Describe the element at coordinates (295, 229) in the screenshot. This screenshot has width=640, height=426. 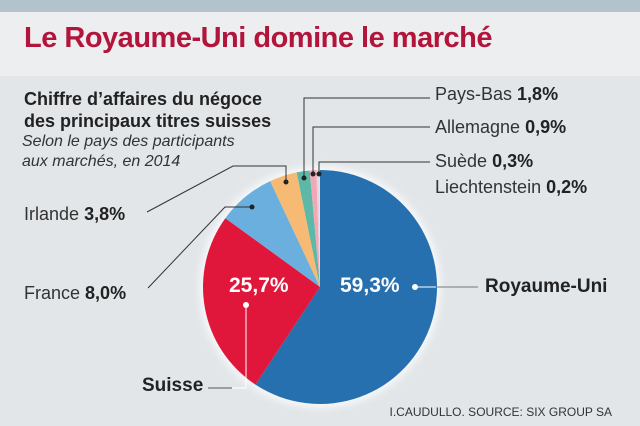
I see `slice-irlande` at that location.